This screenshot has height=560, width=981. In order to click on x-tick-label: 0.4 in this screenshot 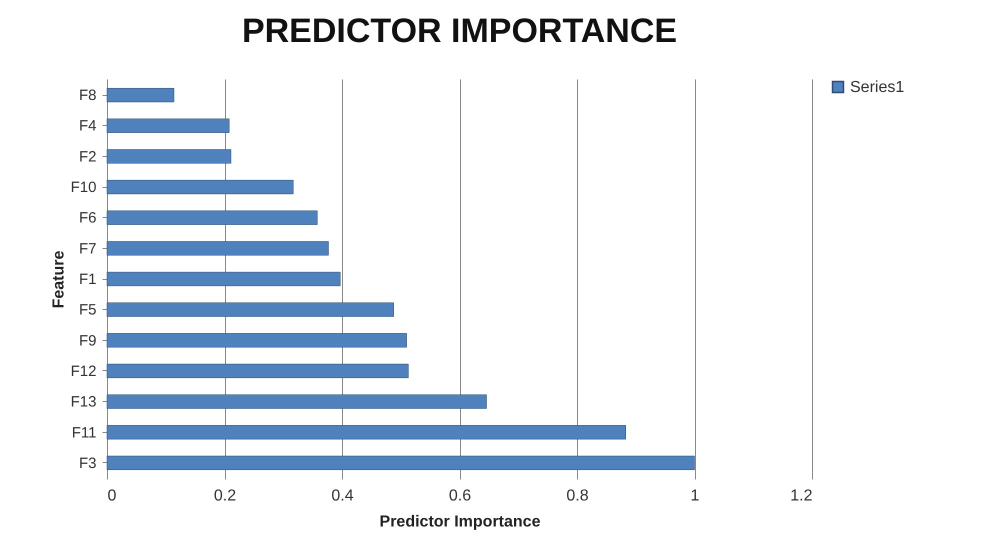, I will do `click(342, 496)`.